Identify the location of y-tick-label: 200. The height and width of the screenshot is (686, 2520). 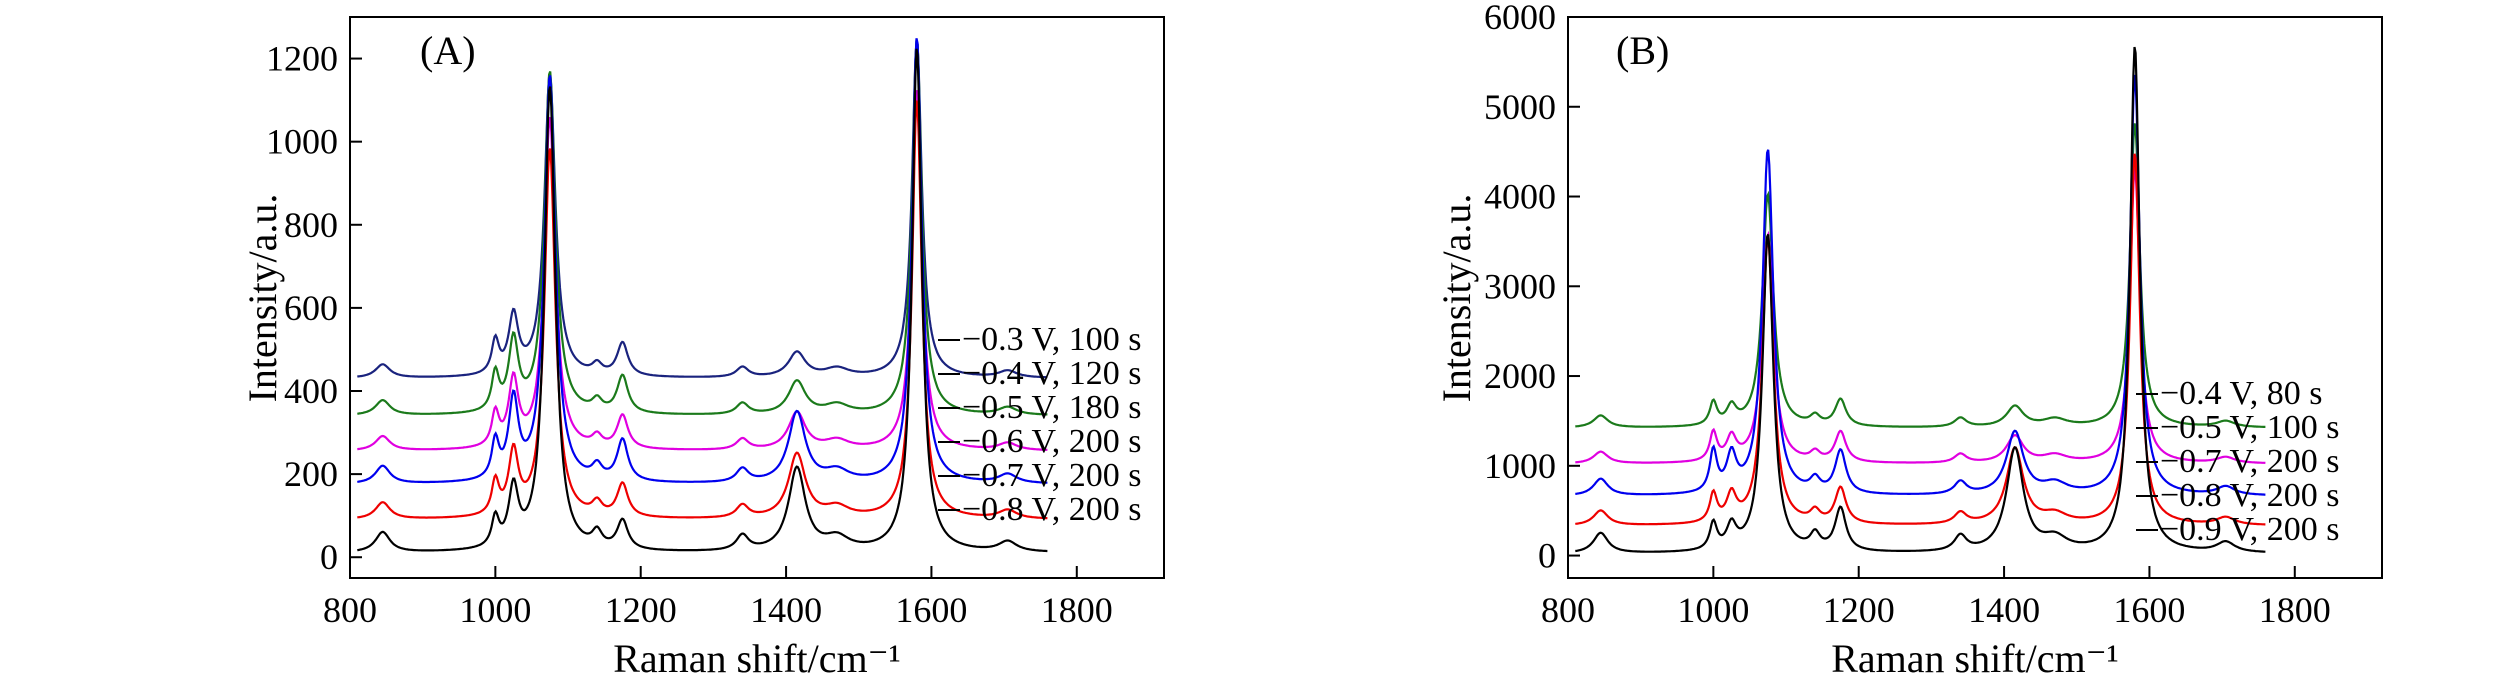
(311, 474).